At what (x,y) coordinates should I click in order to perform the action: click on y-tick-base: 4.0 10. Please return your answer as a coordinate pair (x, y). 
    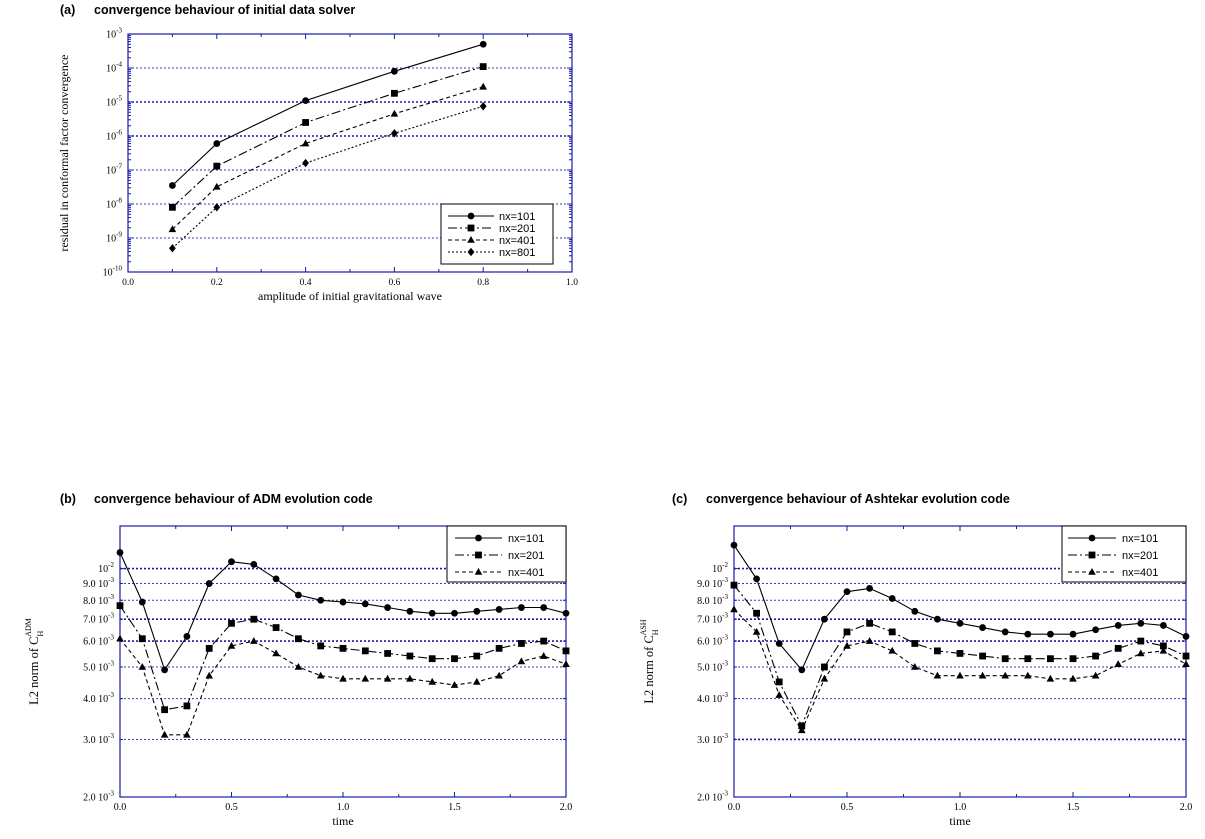
    Looking at the image, I should click on (95, 699).